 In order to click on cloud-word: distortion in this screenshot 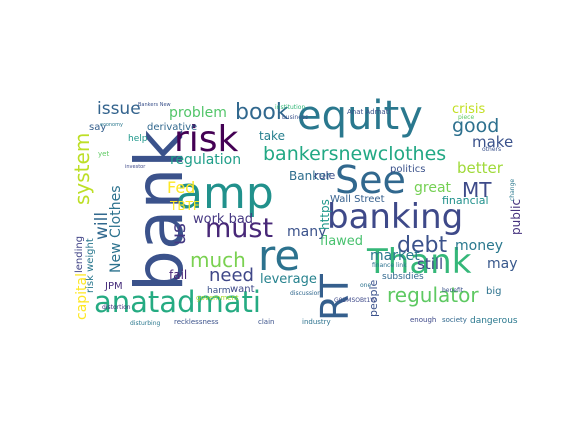, I will do `click(116, 307)`.